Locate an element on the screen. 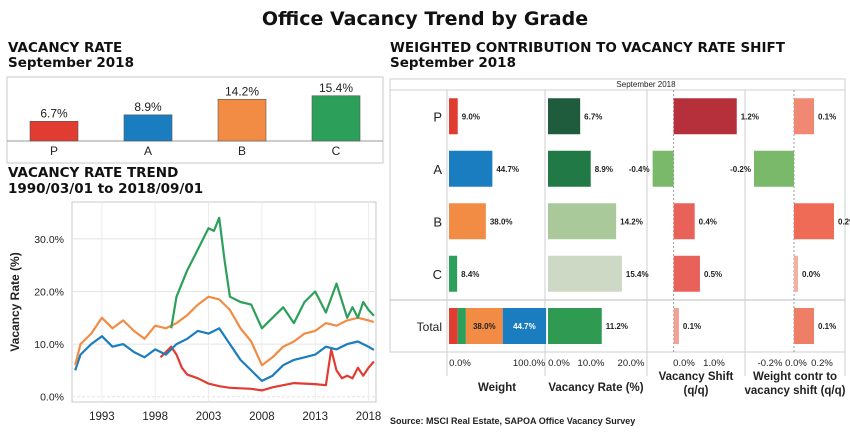 This screenshot has height=436, width=850. trend-series-B is located at coordinates (224, 331).